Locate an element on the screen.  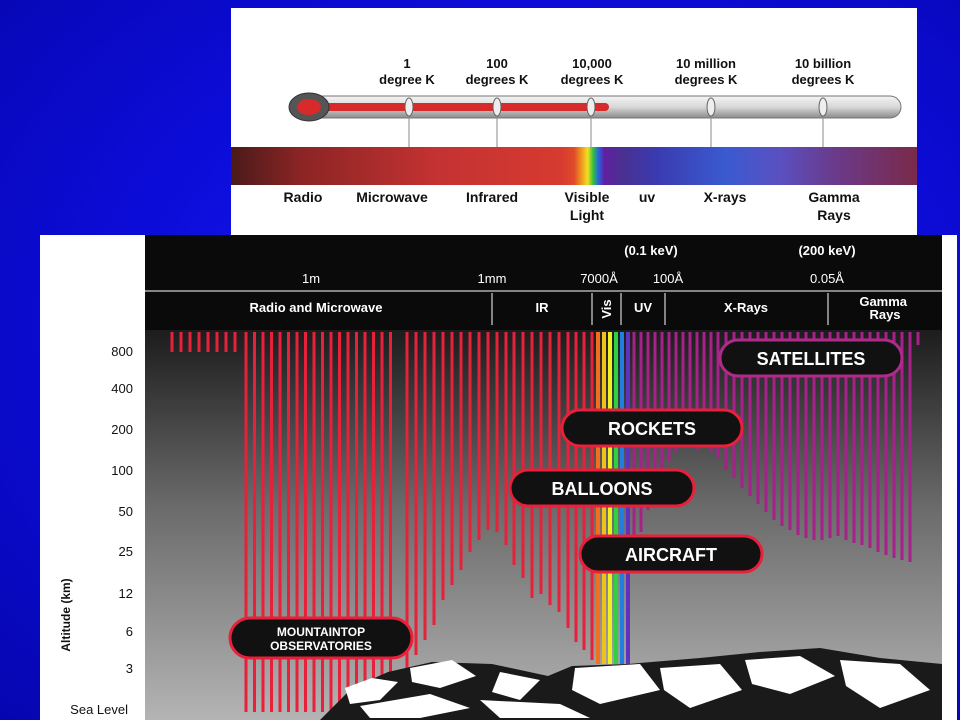
temp-label-10000k: 10,000 degrees K is located at coordinates (592, 71).